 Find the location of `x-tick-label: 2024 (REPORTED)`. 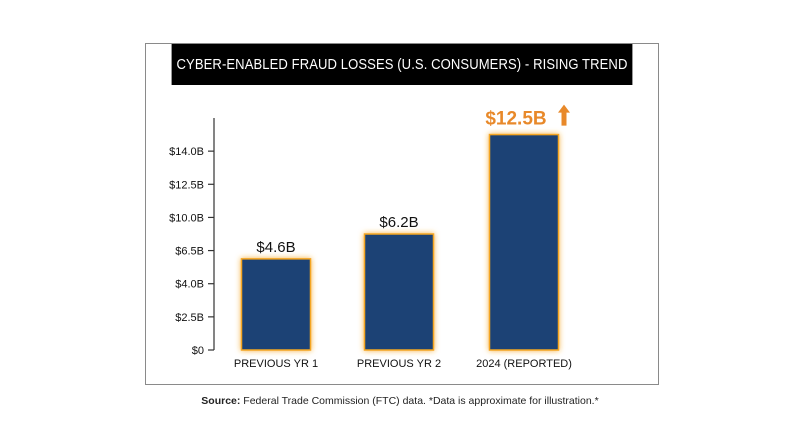

x-tick-label: 2024 (REPORTED) is located at coordinates (524, 364).